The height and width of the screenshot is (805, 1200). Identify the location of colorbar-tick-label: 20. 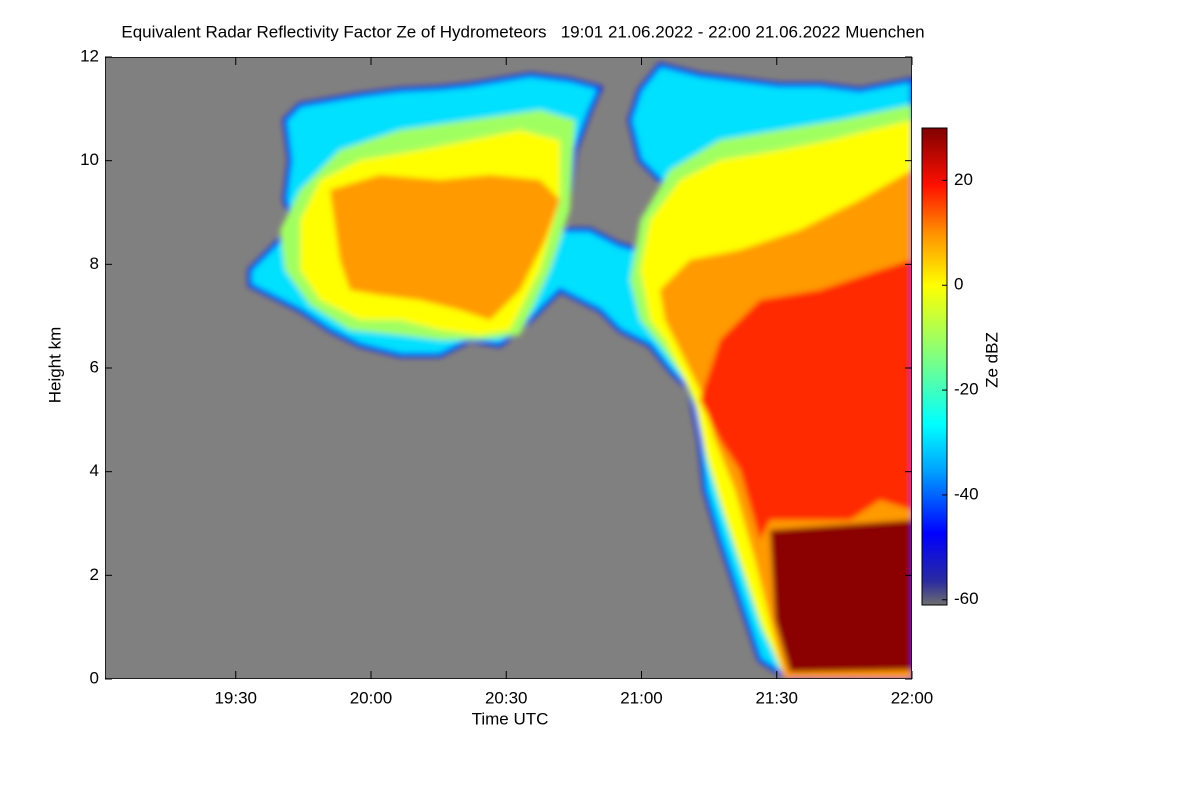
(963, 179).